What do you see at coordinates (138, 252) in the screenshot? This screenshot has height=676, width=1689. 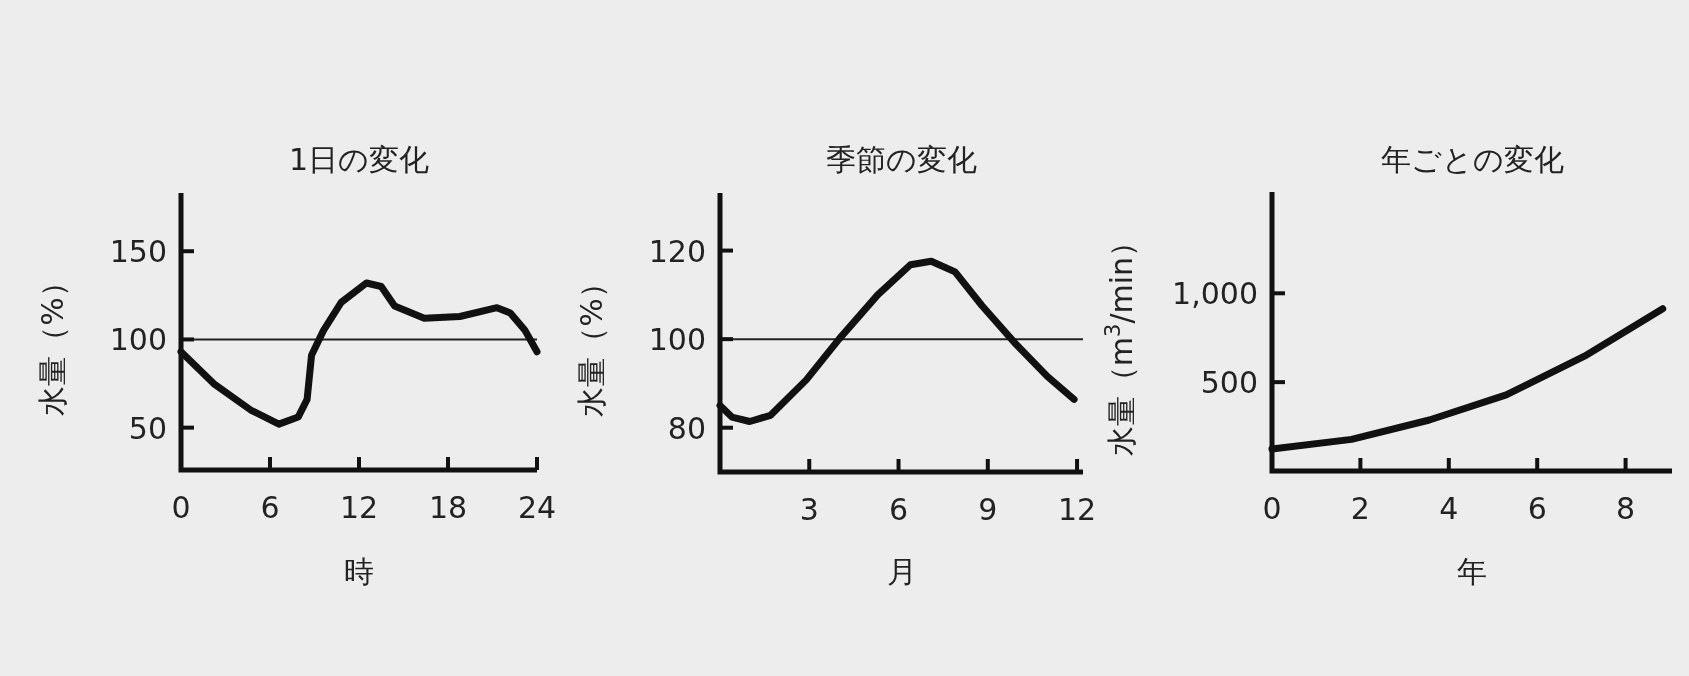 I see `y-tick-label: 150` at bounding box center [138, 252].